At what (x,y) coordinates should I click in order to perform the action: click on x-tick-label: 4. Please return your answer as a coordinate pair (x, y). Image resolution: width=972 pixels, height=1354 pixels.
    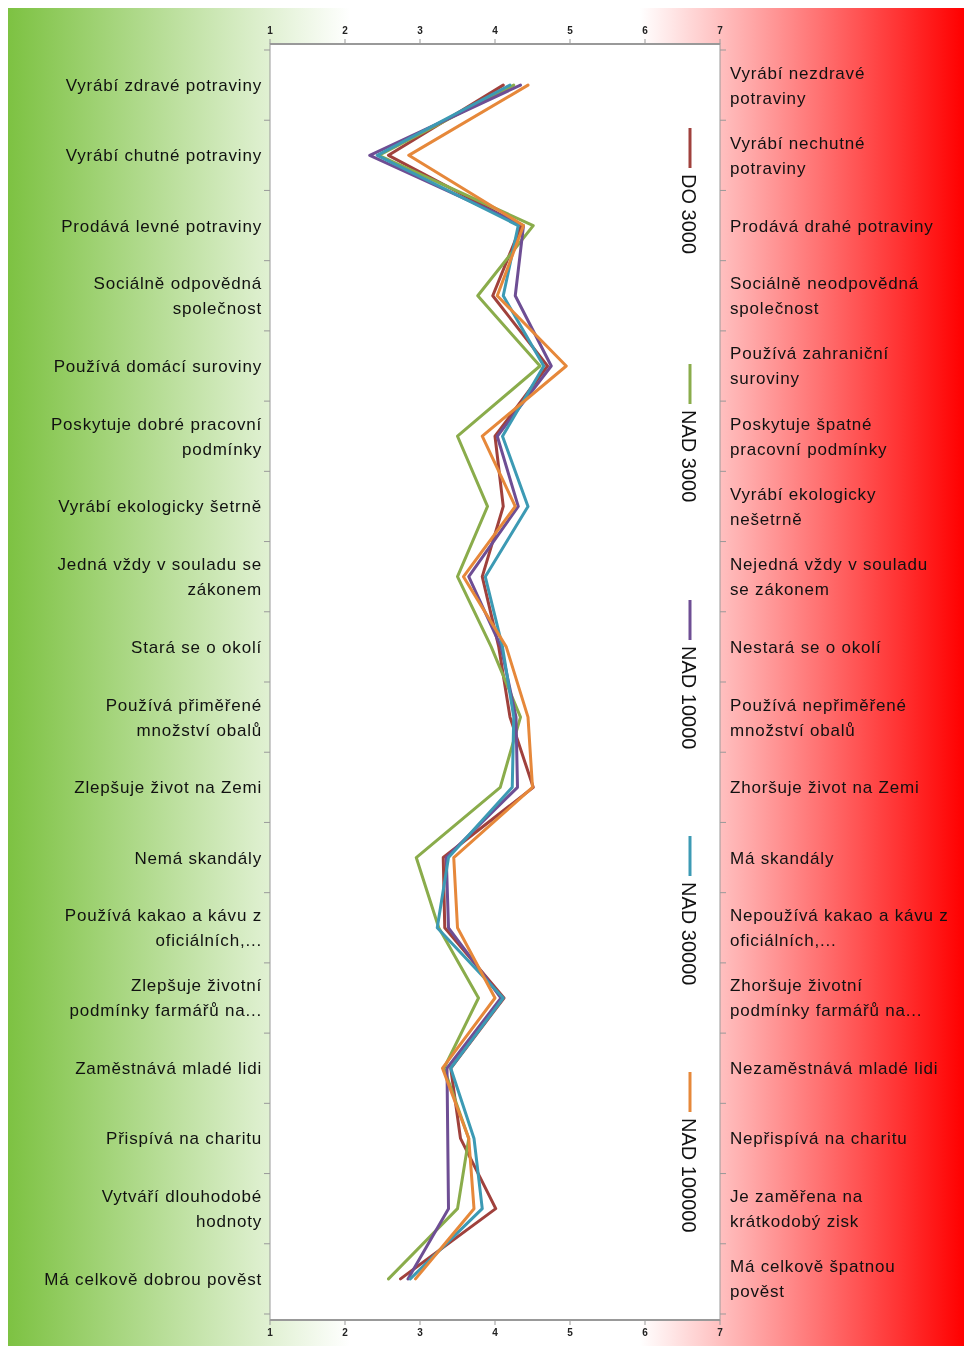
    Looking at the image, I should click on (495, 1332).